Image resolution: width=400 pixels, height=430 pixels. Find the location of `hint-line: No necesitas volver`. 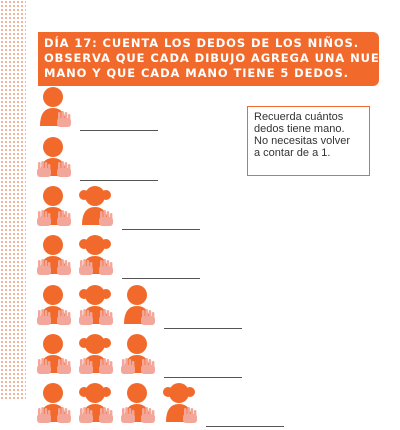

hint-line: No necesitas volver is located at coordinates (302, 141).